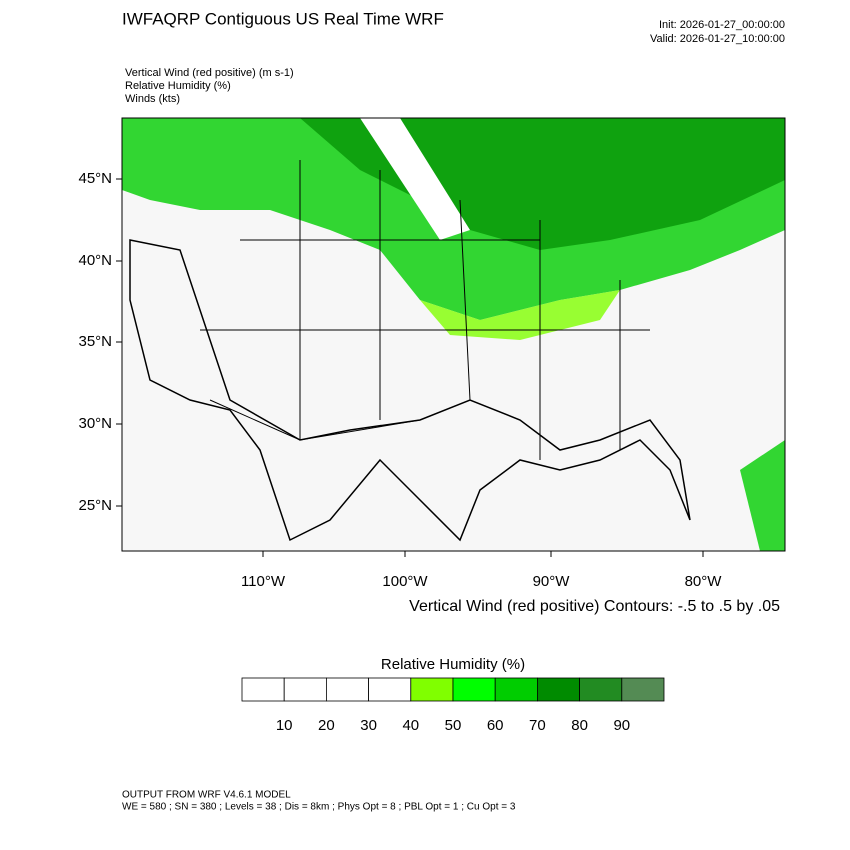 Image resolution: width=850 pixels, height=850 pixels. I want to click on colorbar-label: 40, so click(410, 725).